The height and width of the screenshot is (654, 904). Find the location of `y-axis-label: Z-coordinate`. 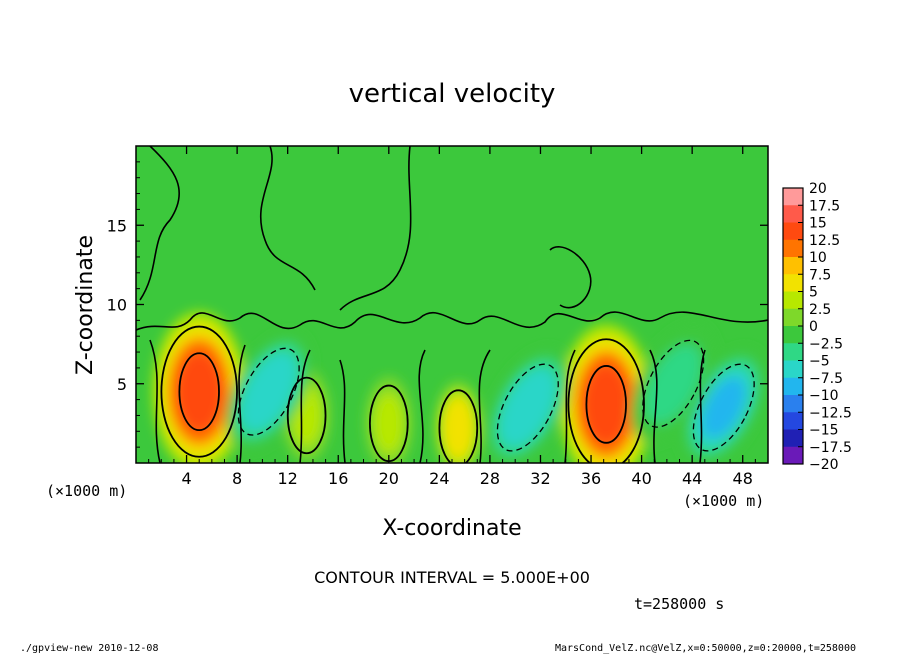

y-axis-label: Z-coordinate is located at coordinates (85, 305).